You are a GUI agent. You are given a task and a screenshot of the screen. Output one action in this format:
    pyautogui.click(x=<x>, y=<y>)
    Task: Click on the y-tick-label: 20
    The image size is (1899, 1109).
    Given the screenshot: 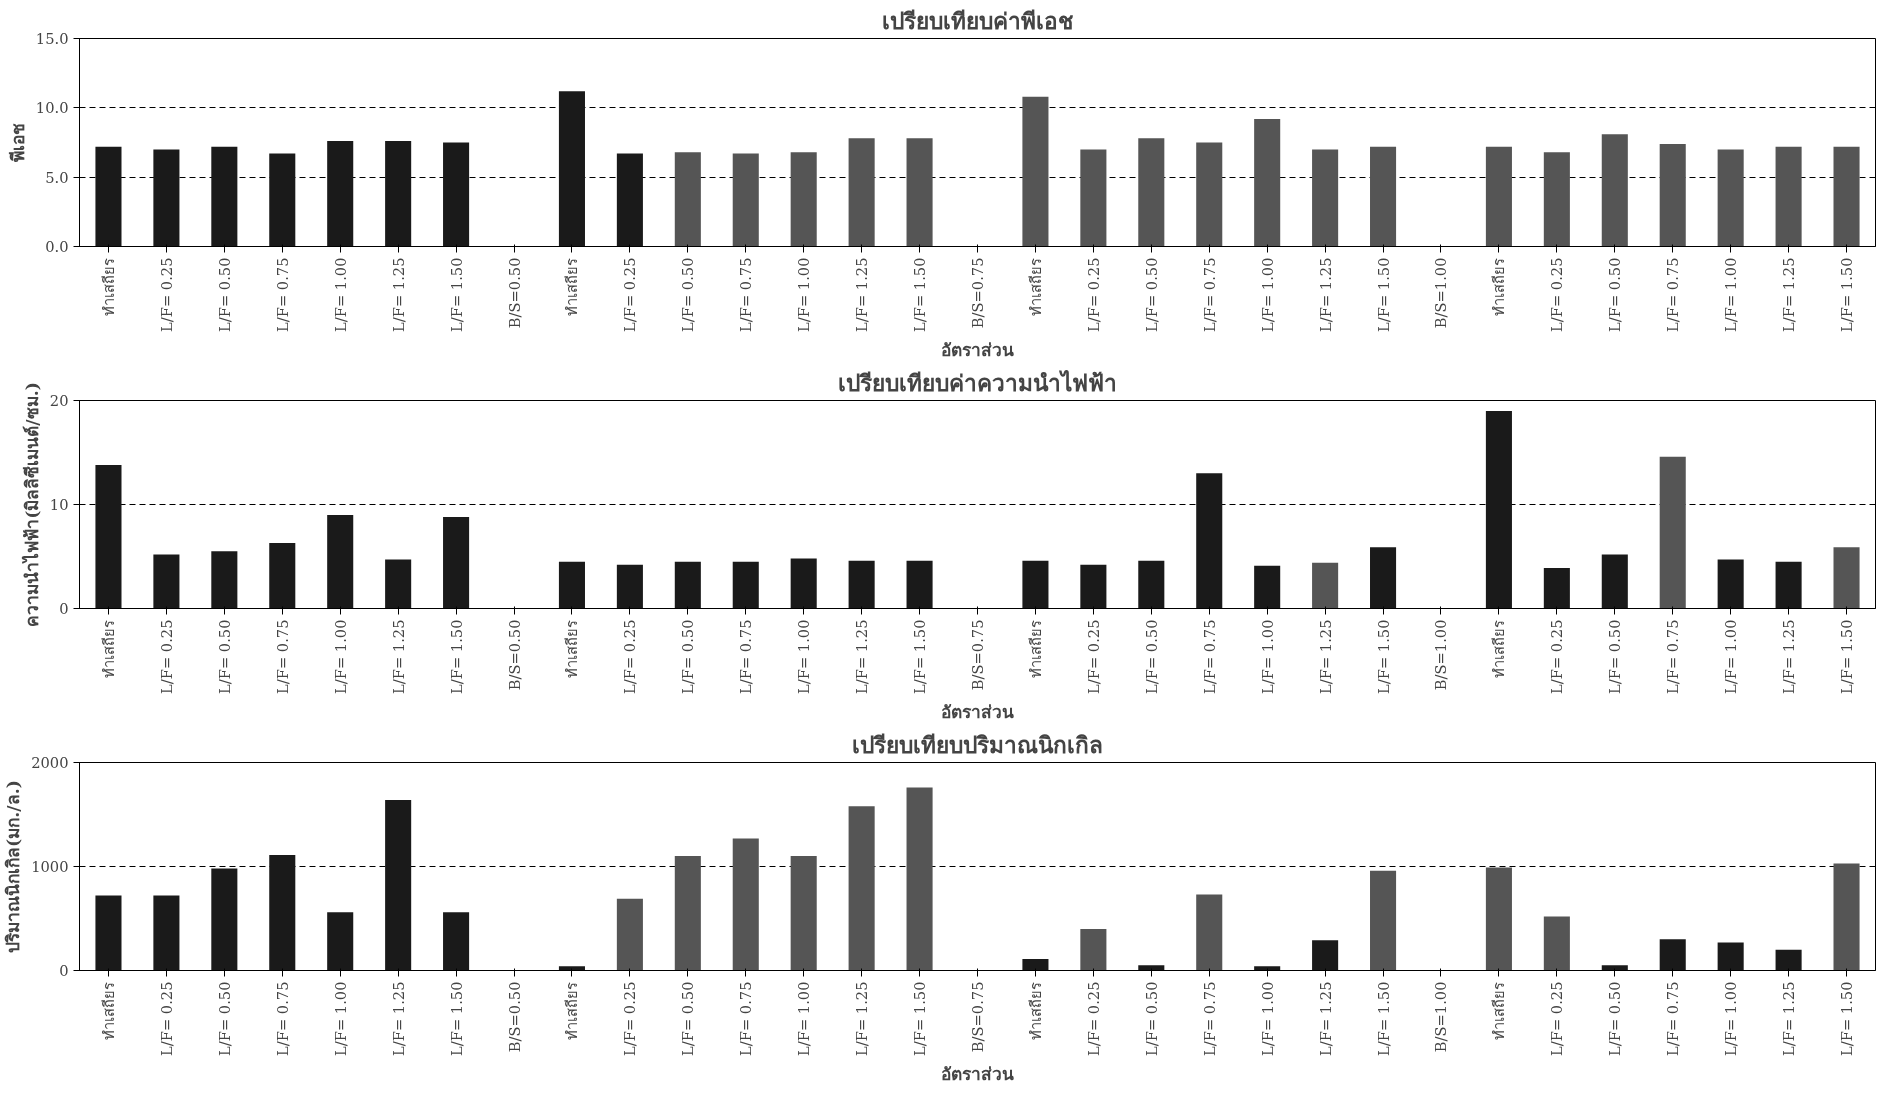 What is the action you would take?
    pyautogui.click(x=59, y=400)
    